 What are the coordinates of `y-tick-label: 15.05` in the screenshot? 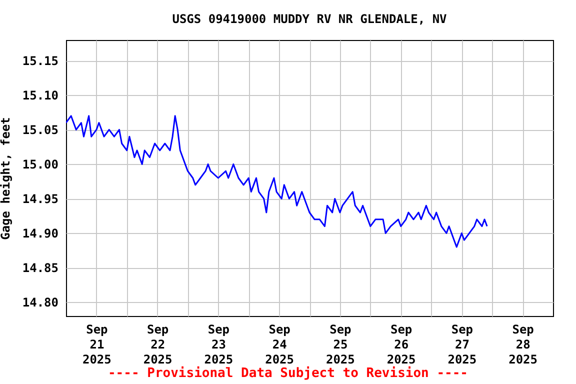 It's located at (40, 130).